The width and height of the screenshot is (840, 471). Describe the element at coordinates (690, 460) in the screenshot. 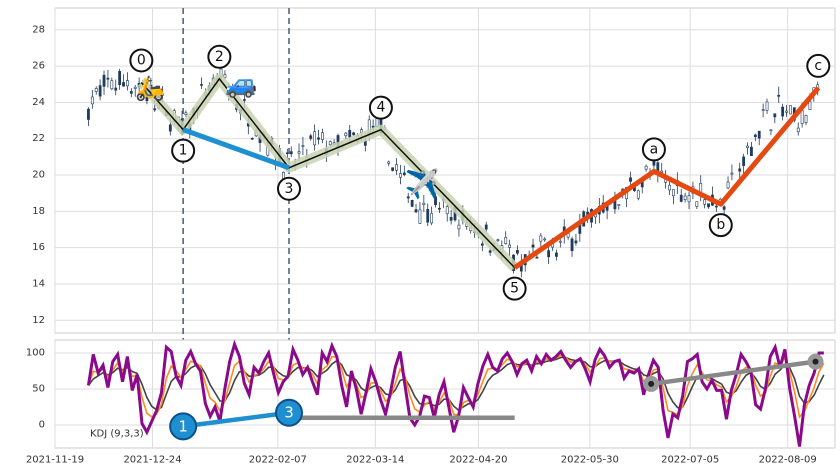

I see `x-tick-label: 2022-07-05` at that location.